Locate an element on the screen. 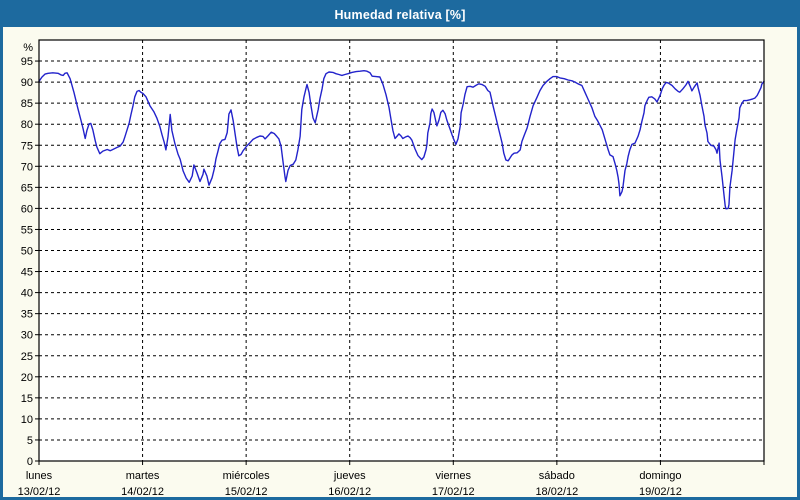 The height and width of the screenshot is (500, 800). day-name-label: jueves is located at coordinates (349, 476).